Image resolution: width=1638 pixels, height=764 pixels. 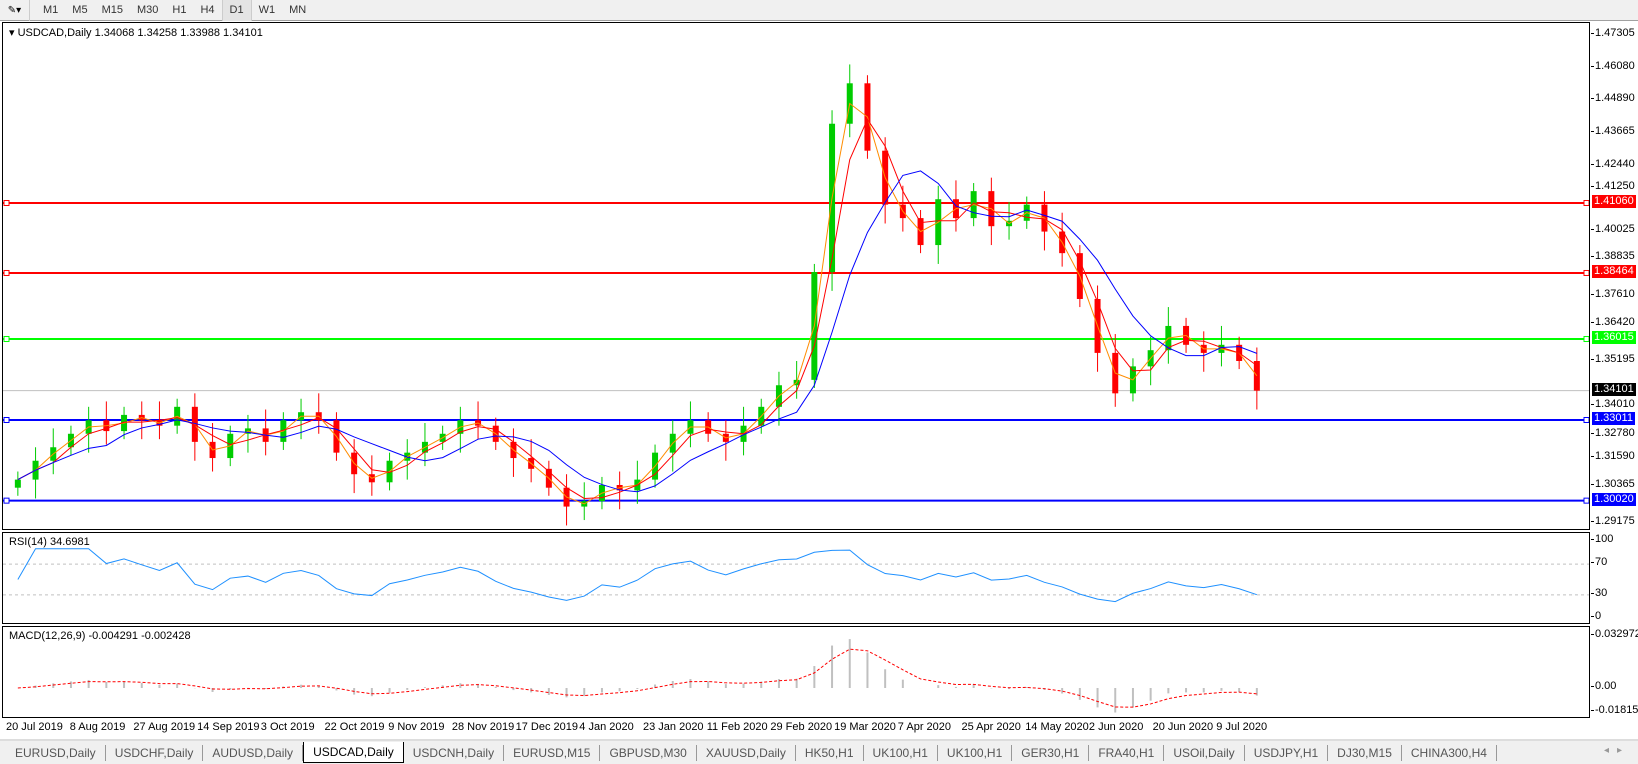 I want to click on tab-usoil-daily: USOil,Daily, so click(x=1204, y=752).